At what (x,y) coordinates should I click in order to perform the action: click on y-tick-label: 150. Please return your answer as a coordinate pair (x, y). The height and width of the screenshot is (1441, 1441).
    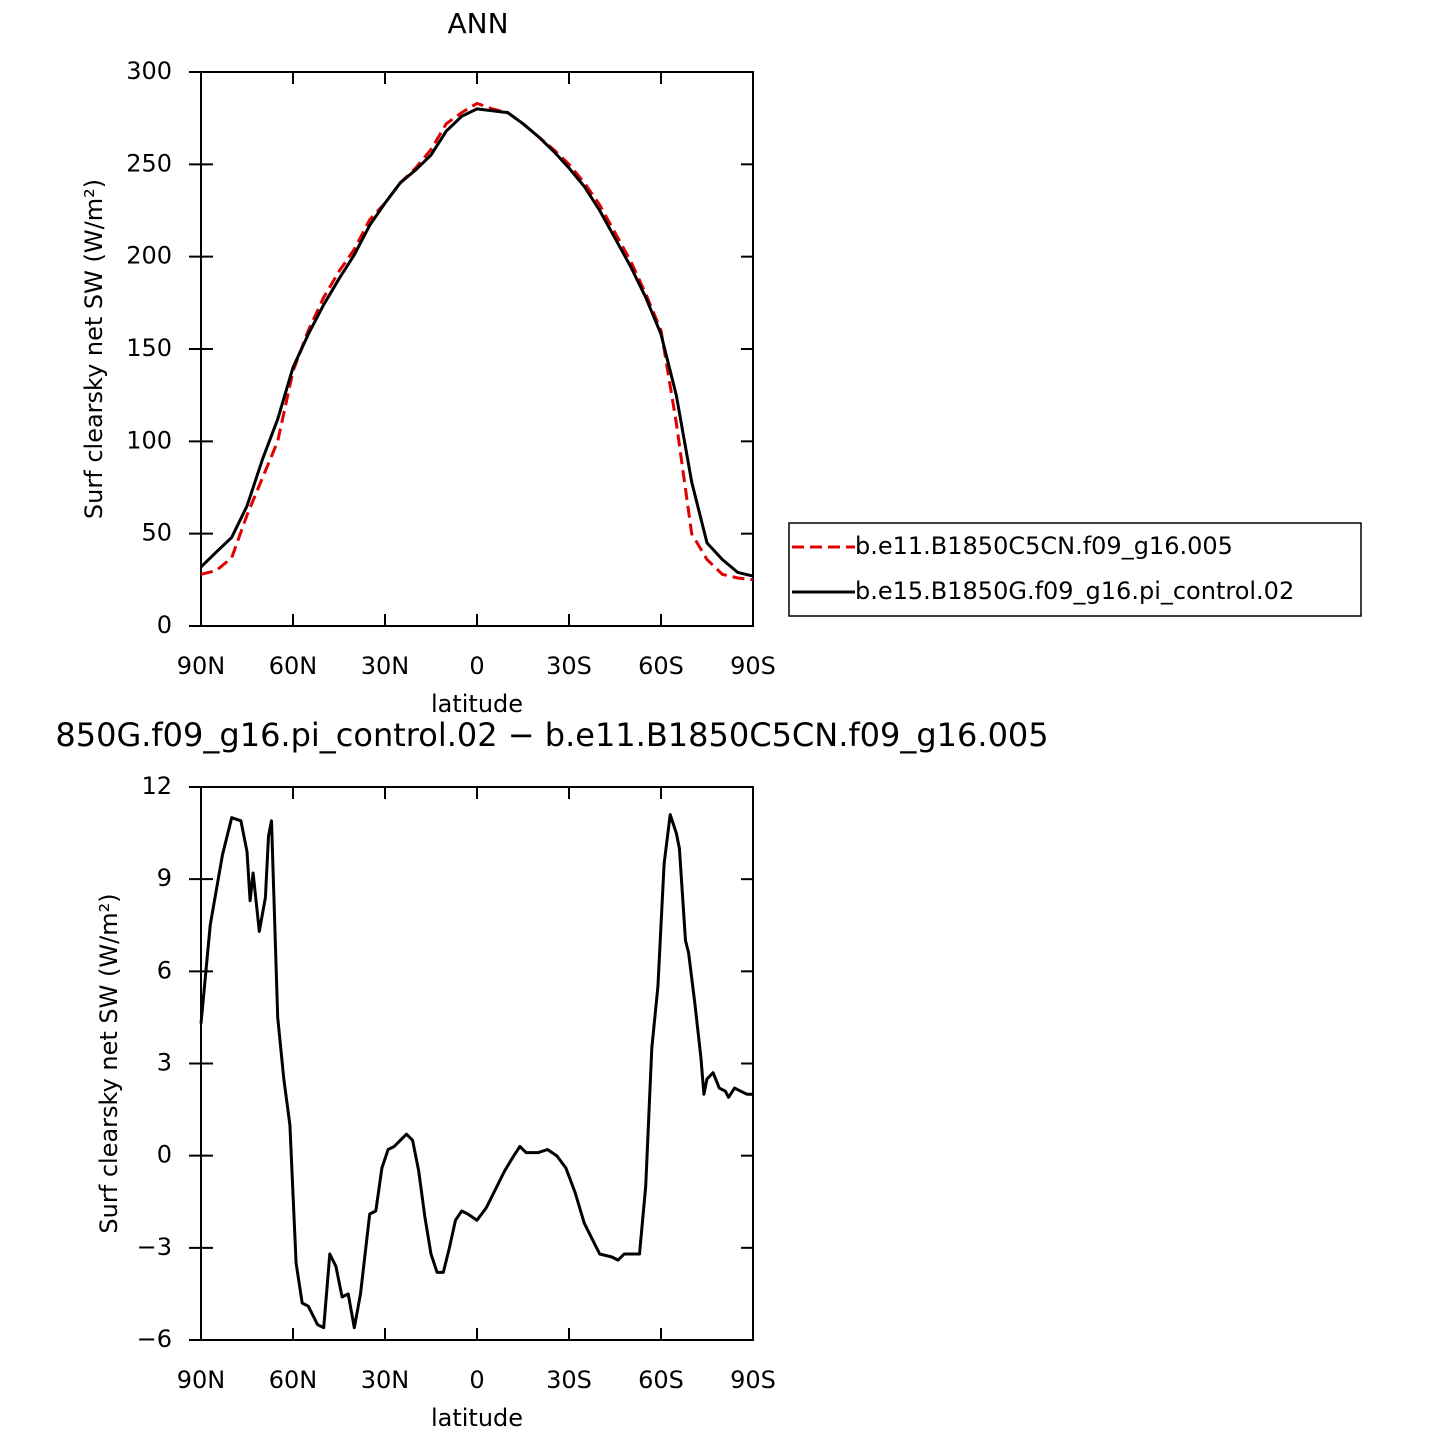
    Looking at the image, I should click on (149, 348).